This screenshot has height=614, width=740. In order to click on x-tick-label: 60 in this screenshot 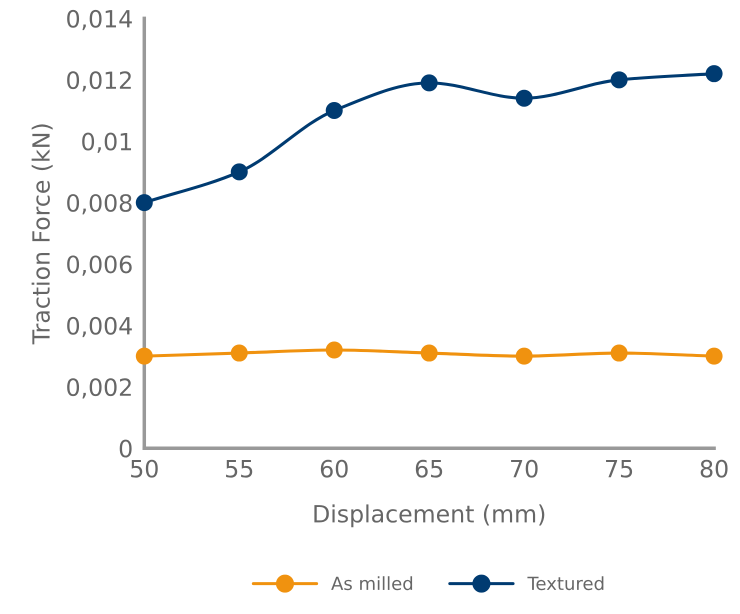, I will do `click(334, 469)`.